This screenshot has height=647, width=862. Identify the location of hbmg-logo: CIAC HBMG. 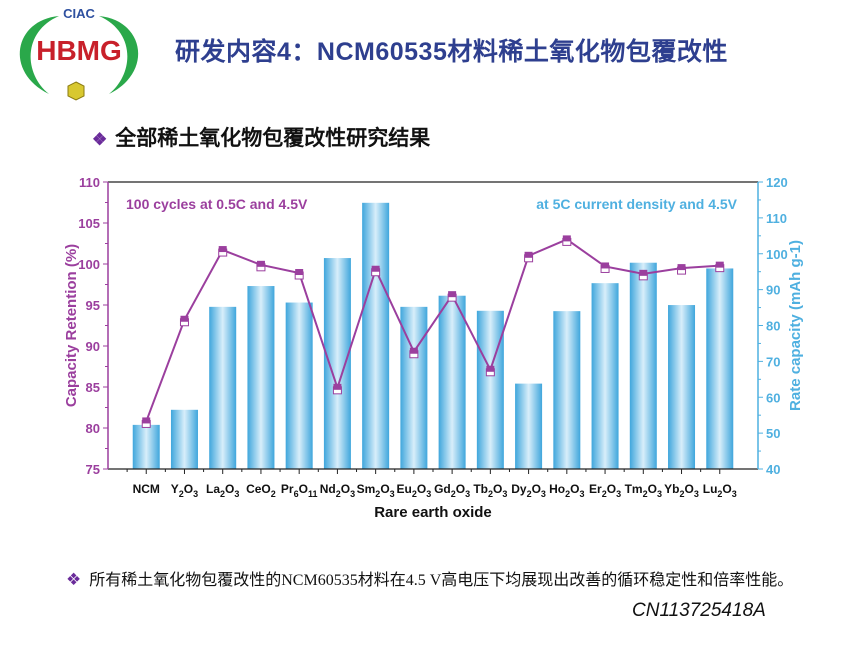
(79, 53).